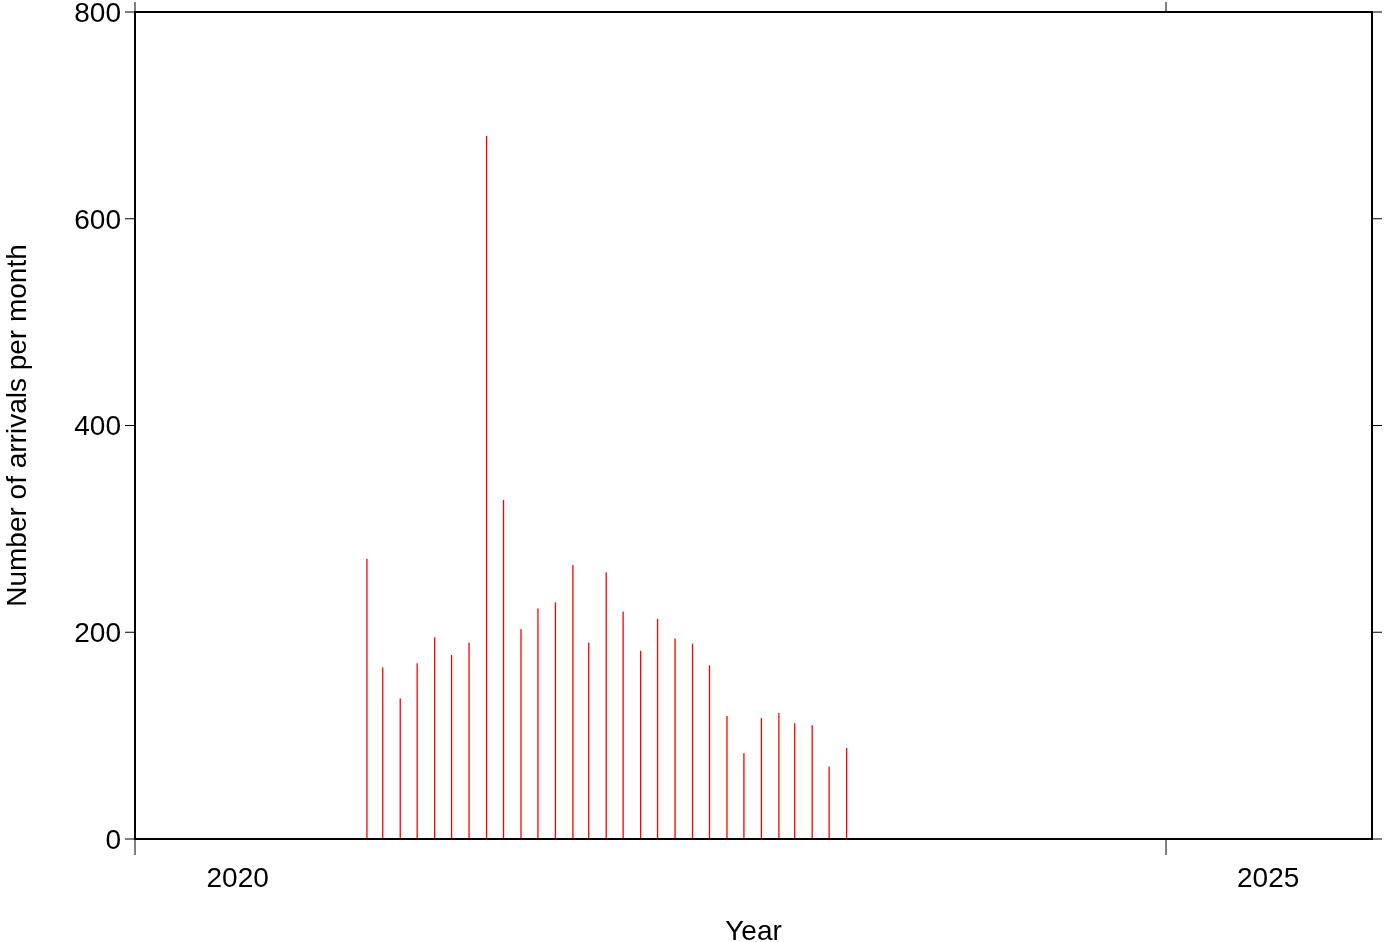 The image size is (1387, 942). I want to click on x-tick-label: 2025, so click(1268, 877).